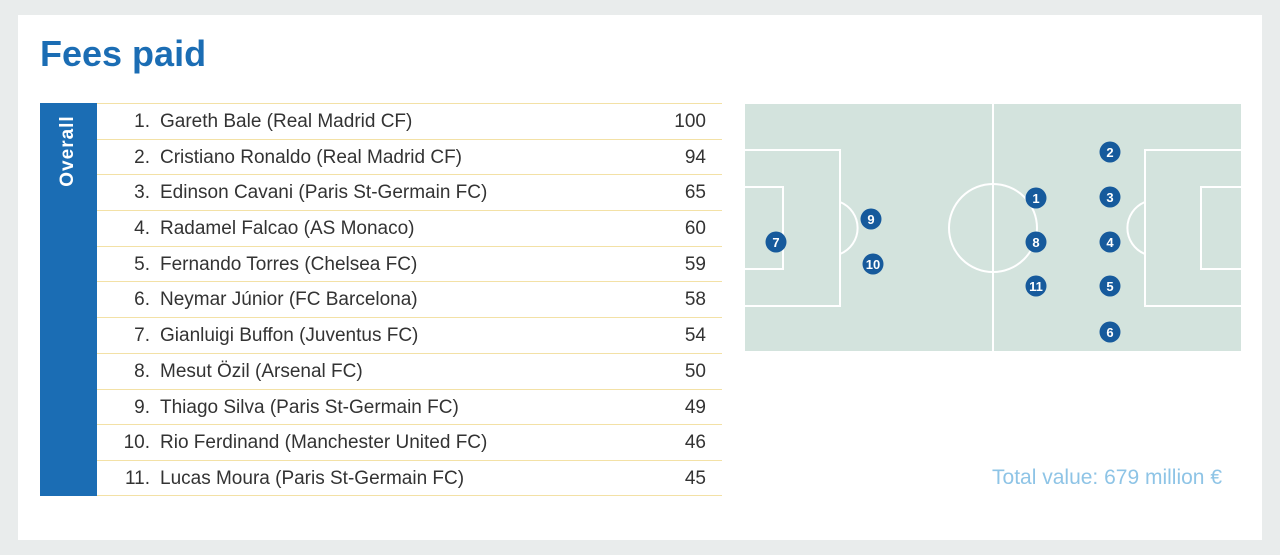 The image size is (1280, 555). I want to click on title: Fees paid, so click(123, 53).